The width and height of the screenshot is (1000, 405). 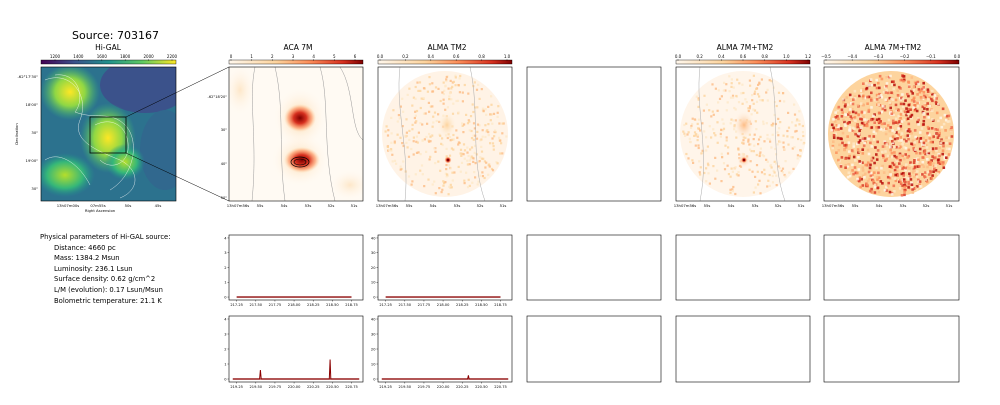 What do you see at coordinates (108, 300) in the screenshot?
I see `param-bol-temp: Bolometric temperature: 21.1 K` at bounding box center [108, 300].